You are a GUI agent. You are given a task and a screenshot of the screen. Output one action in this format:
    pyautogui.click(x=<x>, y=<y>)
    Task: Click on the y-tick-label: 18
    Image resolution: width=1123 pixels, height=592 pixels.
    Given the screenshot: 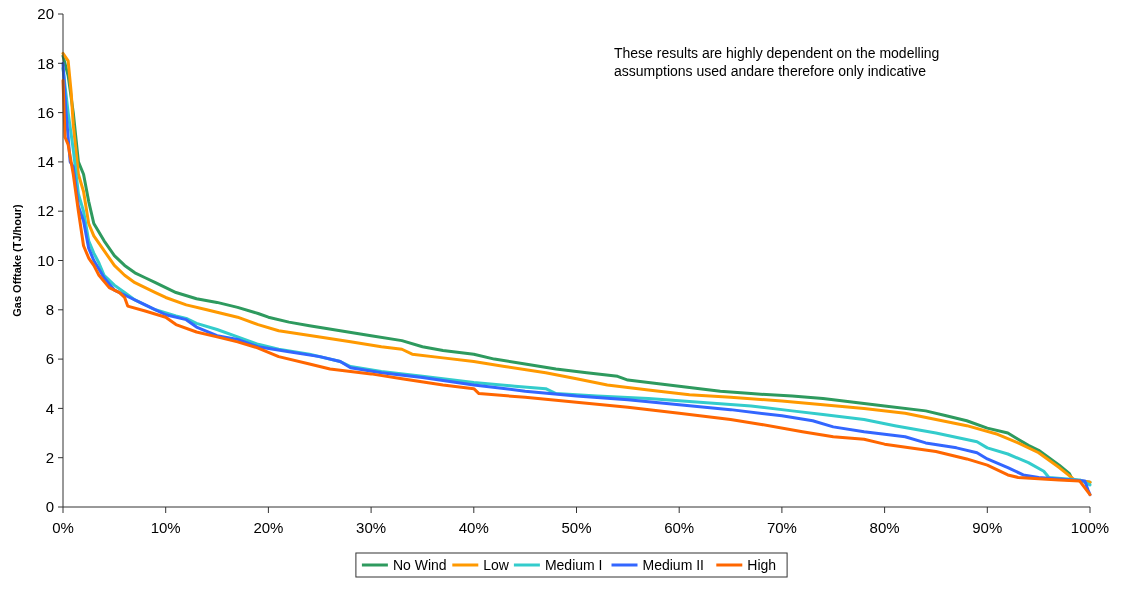 What is the action you would take?
    pyautogui.click(x=45, y=63)
    